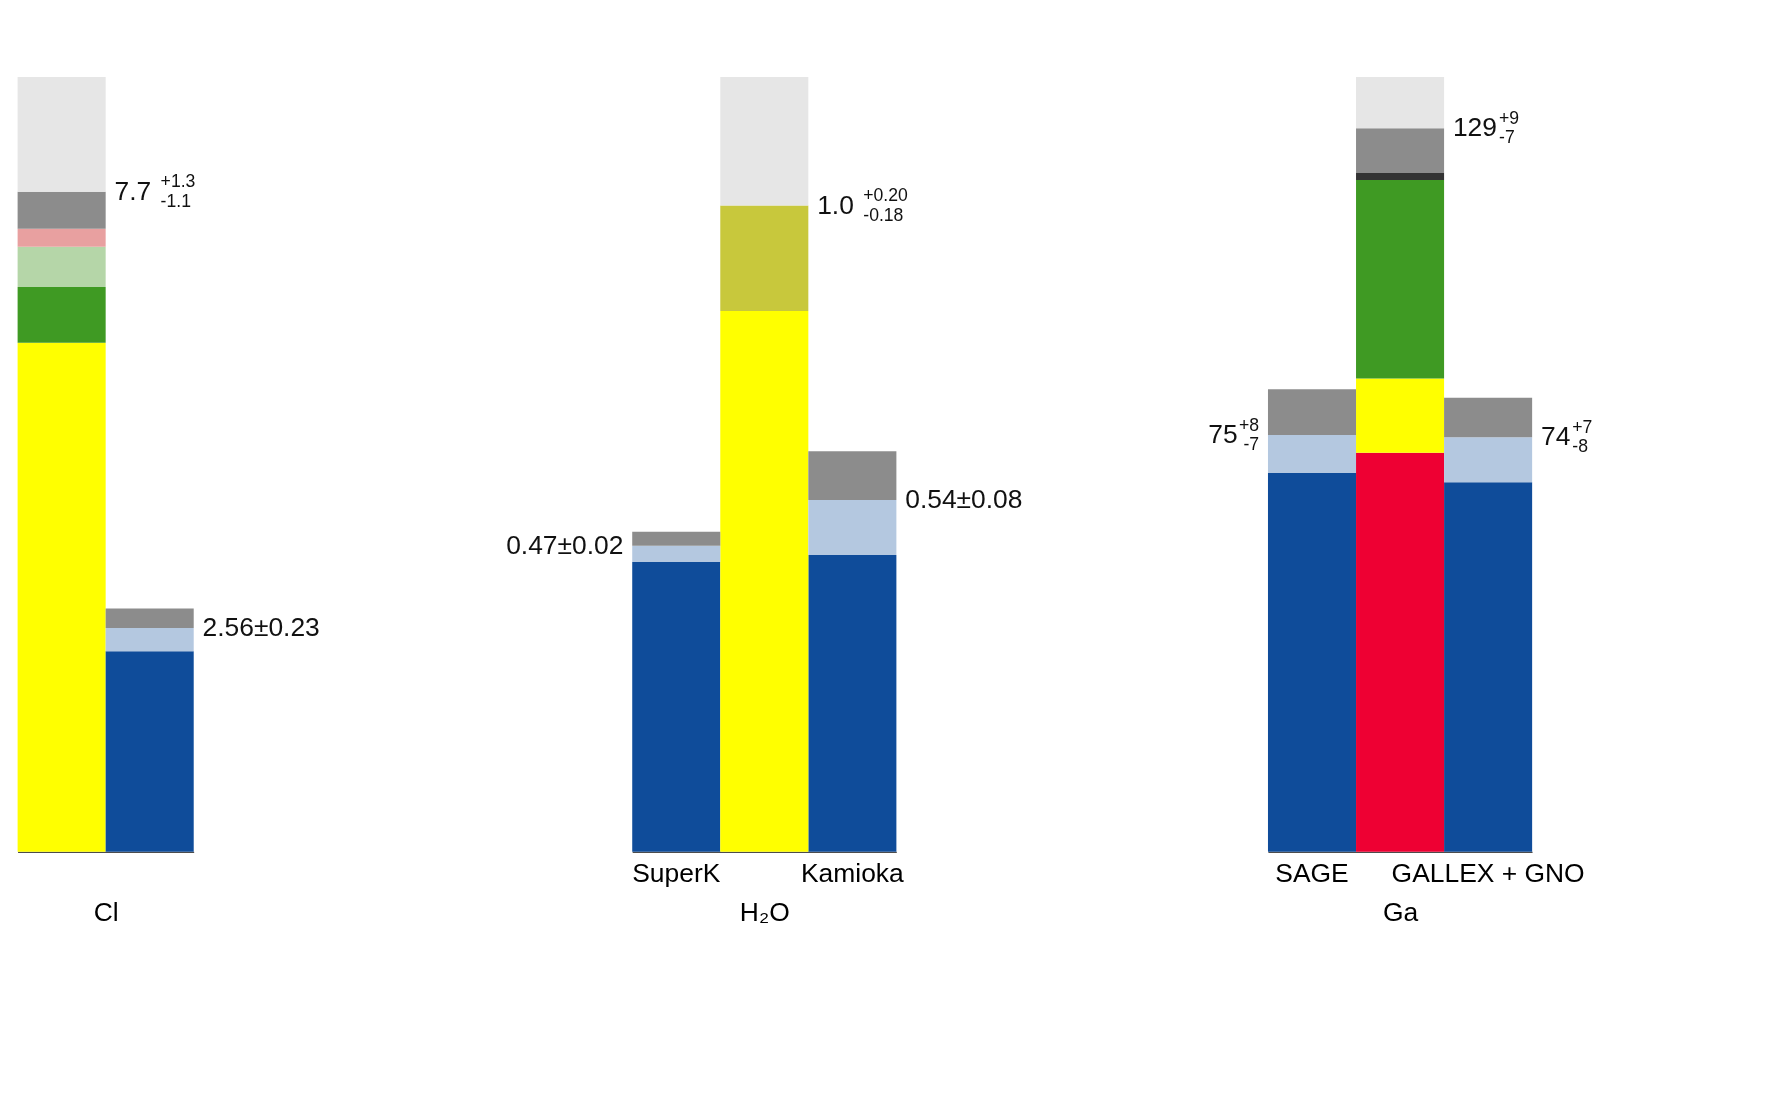 This screenshot has height=1094, width=1769. What do you see at coordinates (565, 544) in the screenshot?
I see `text: 0.47±0.02` at bounding box center [565, 544].